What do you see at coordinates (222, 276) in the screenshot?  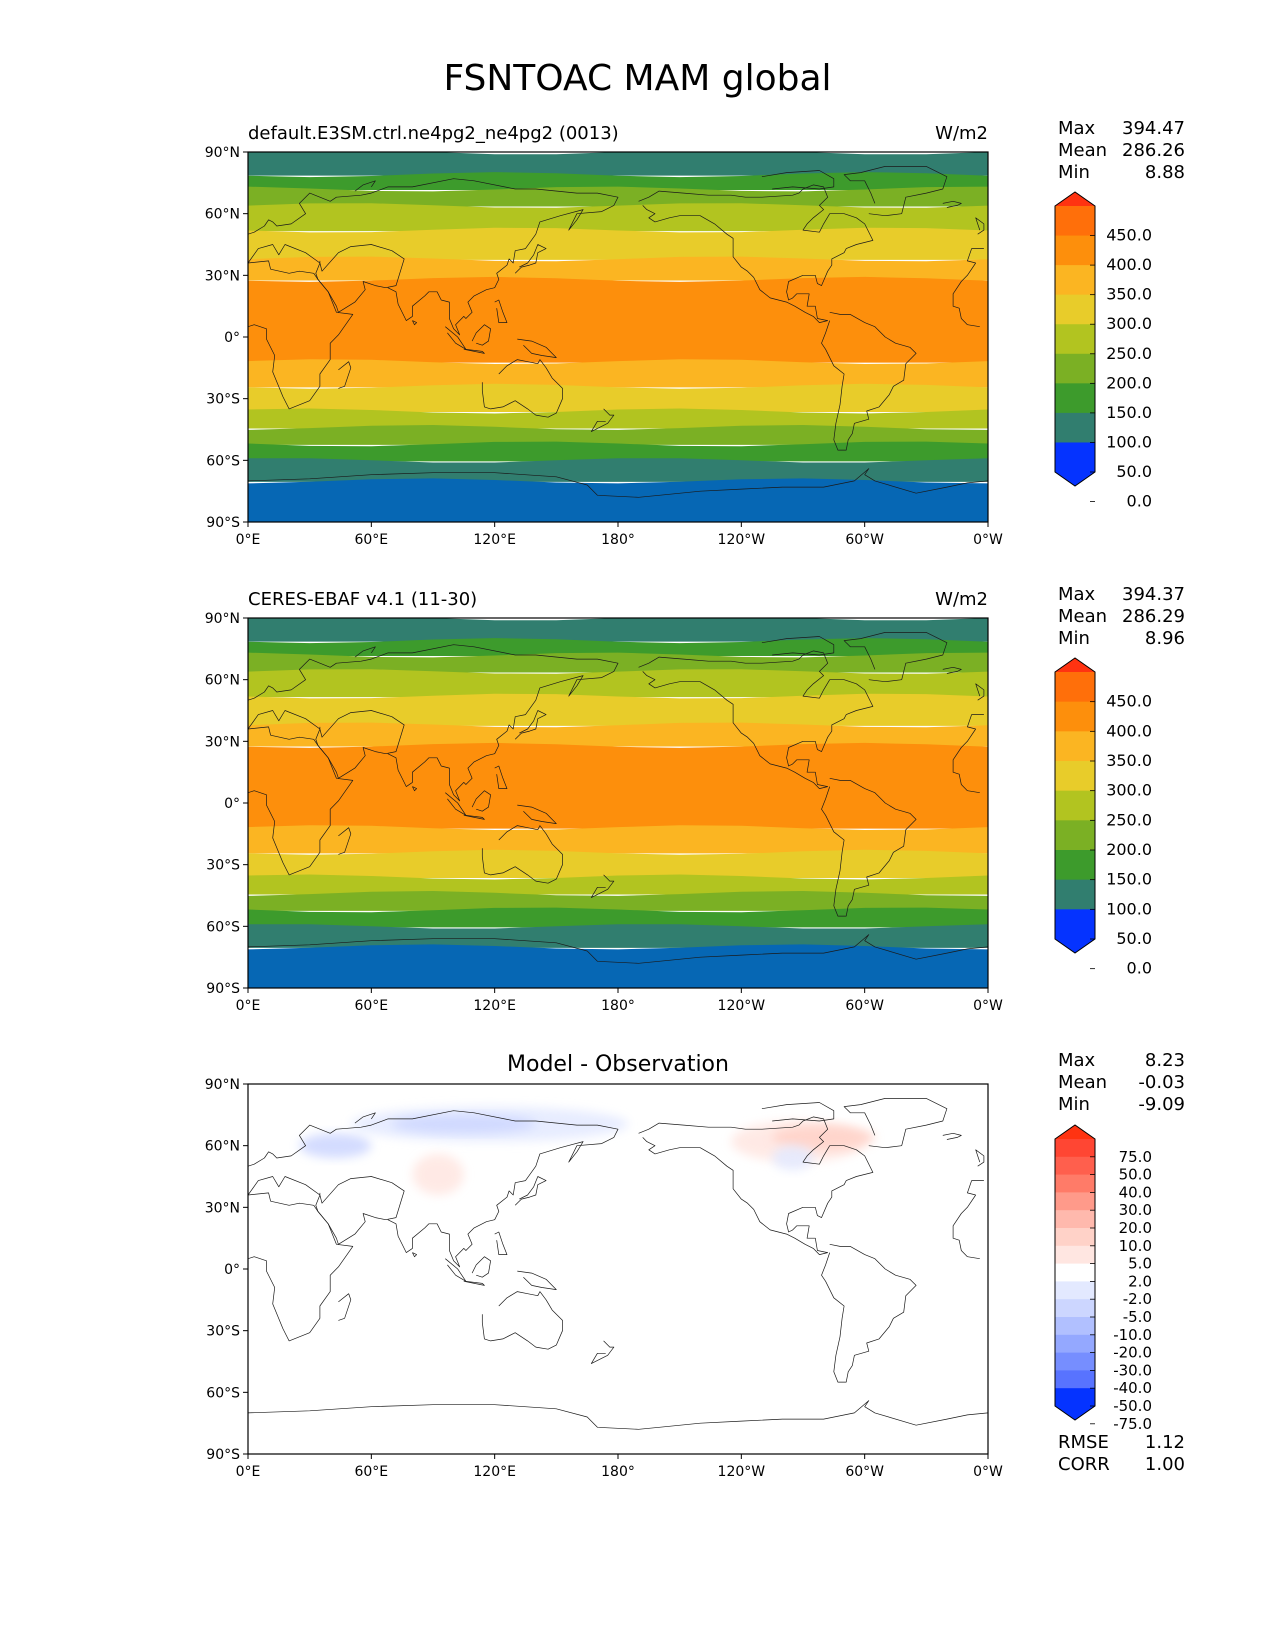 I see `y-tick-label: 30°N` at bounding box center [222, 276].